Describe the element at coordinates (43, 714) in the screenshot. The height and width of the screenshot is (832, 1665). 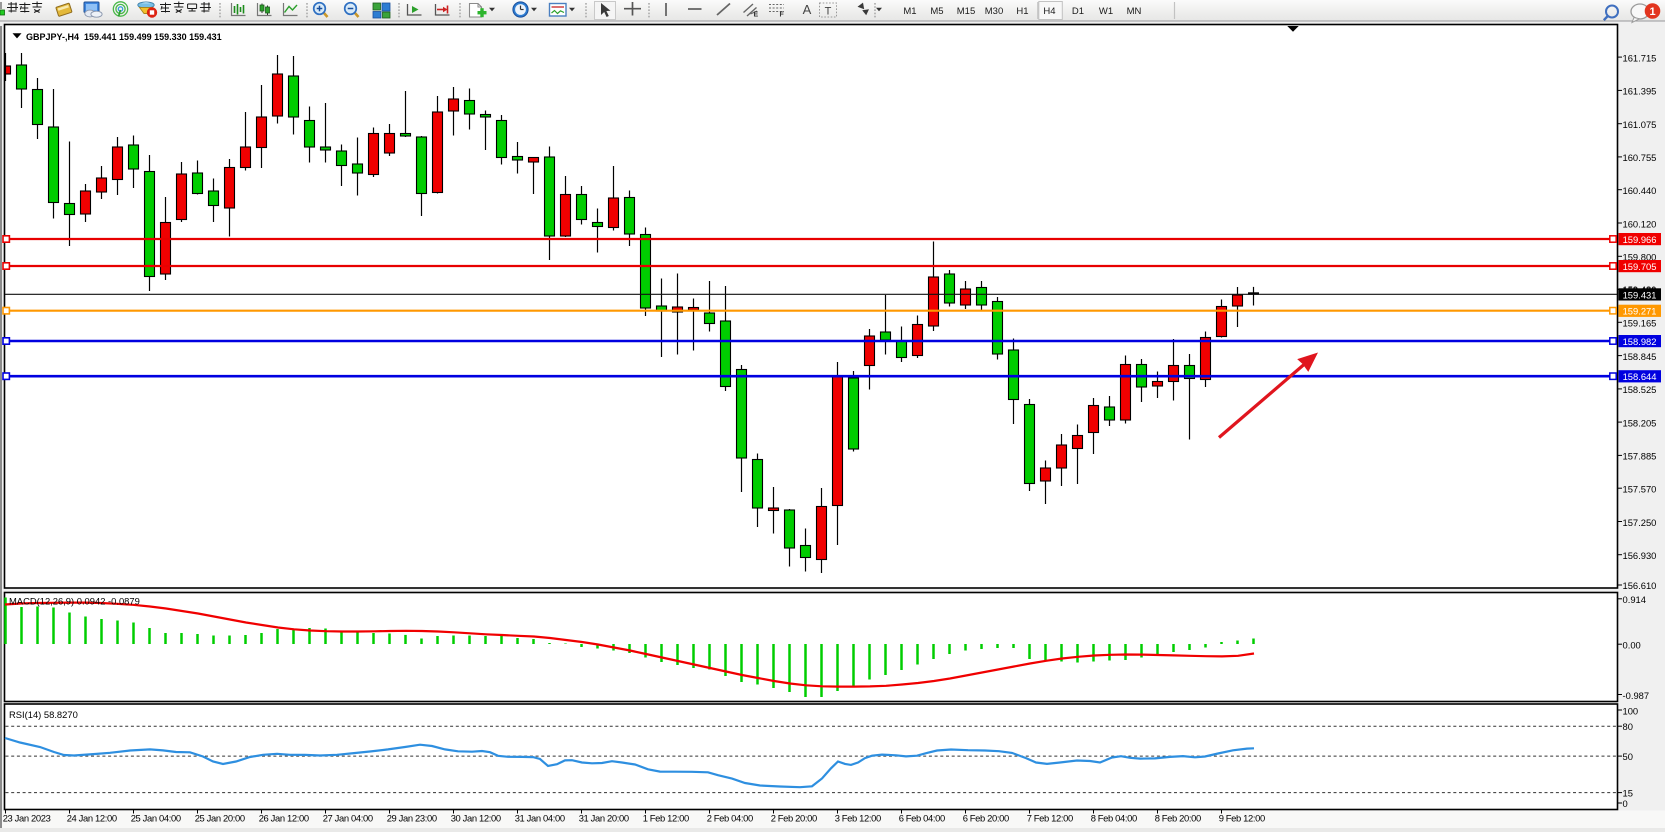
I see `svg-text: RSI(14) 58.8270` at that location.